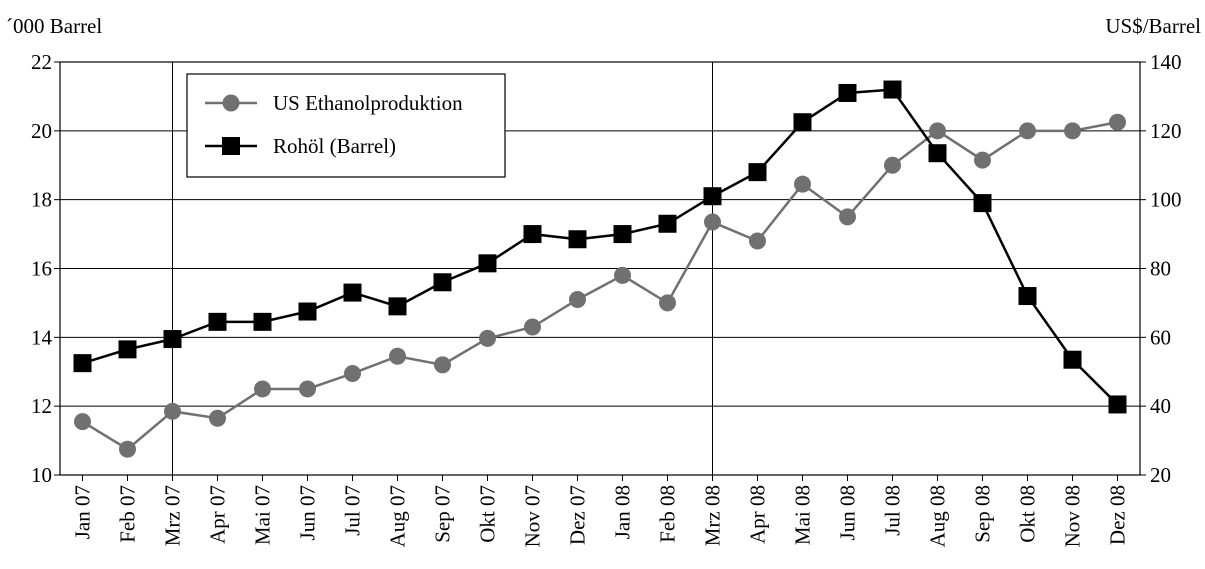  Describe the element at coordinates (54, 26) in the screenshot. I see `y-axis-left-label: ´000 Barrel` at that location.